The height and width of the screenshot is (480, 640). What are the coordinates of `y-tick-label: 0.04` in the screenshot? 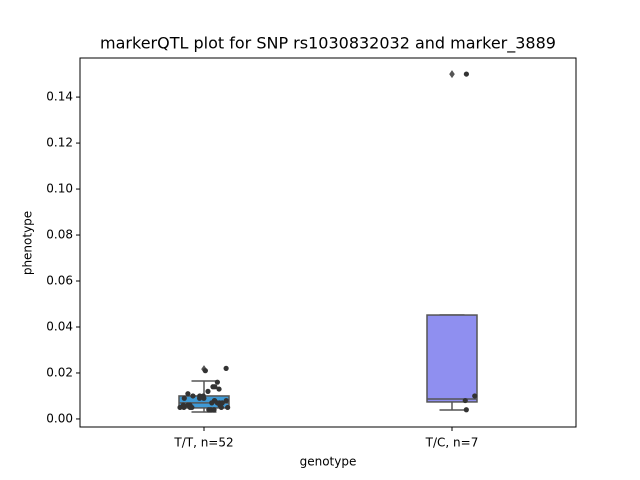 It's located at (59, 326).